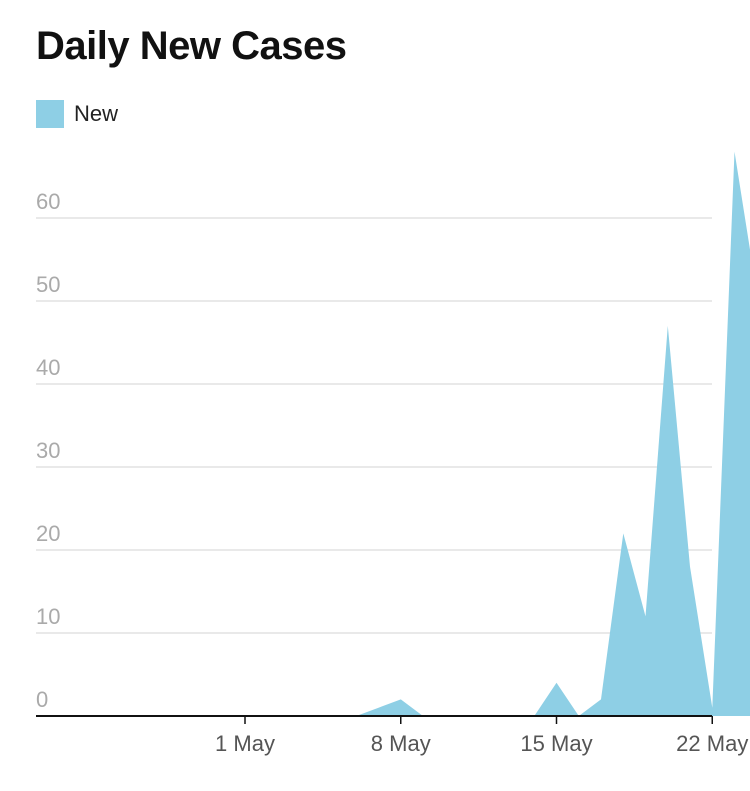 This screenshot has width=750, height=791. Describe the element at coordinates (712, 743) in the screenshot. I see `x-tick-label: 22 May` at that location.